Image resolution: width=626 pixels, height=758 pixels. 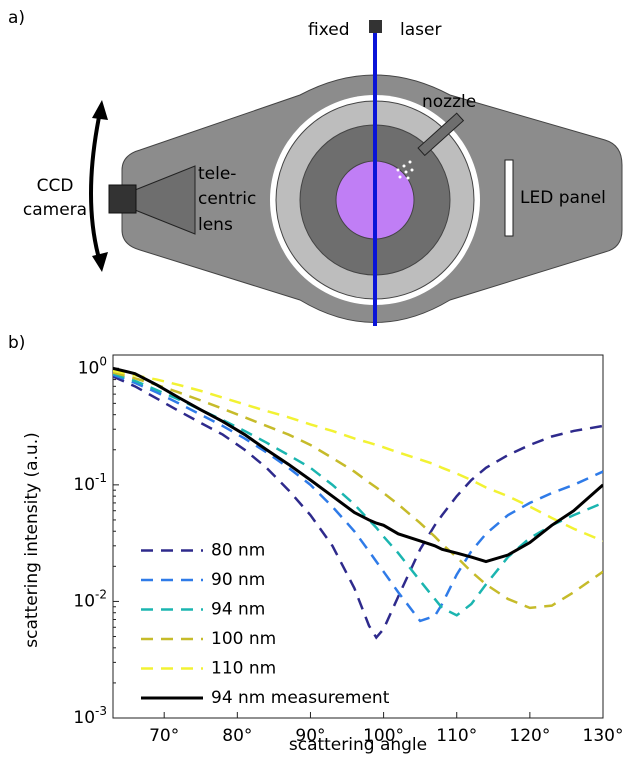 I want to click on label: lens, so click(x=215, y=225).